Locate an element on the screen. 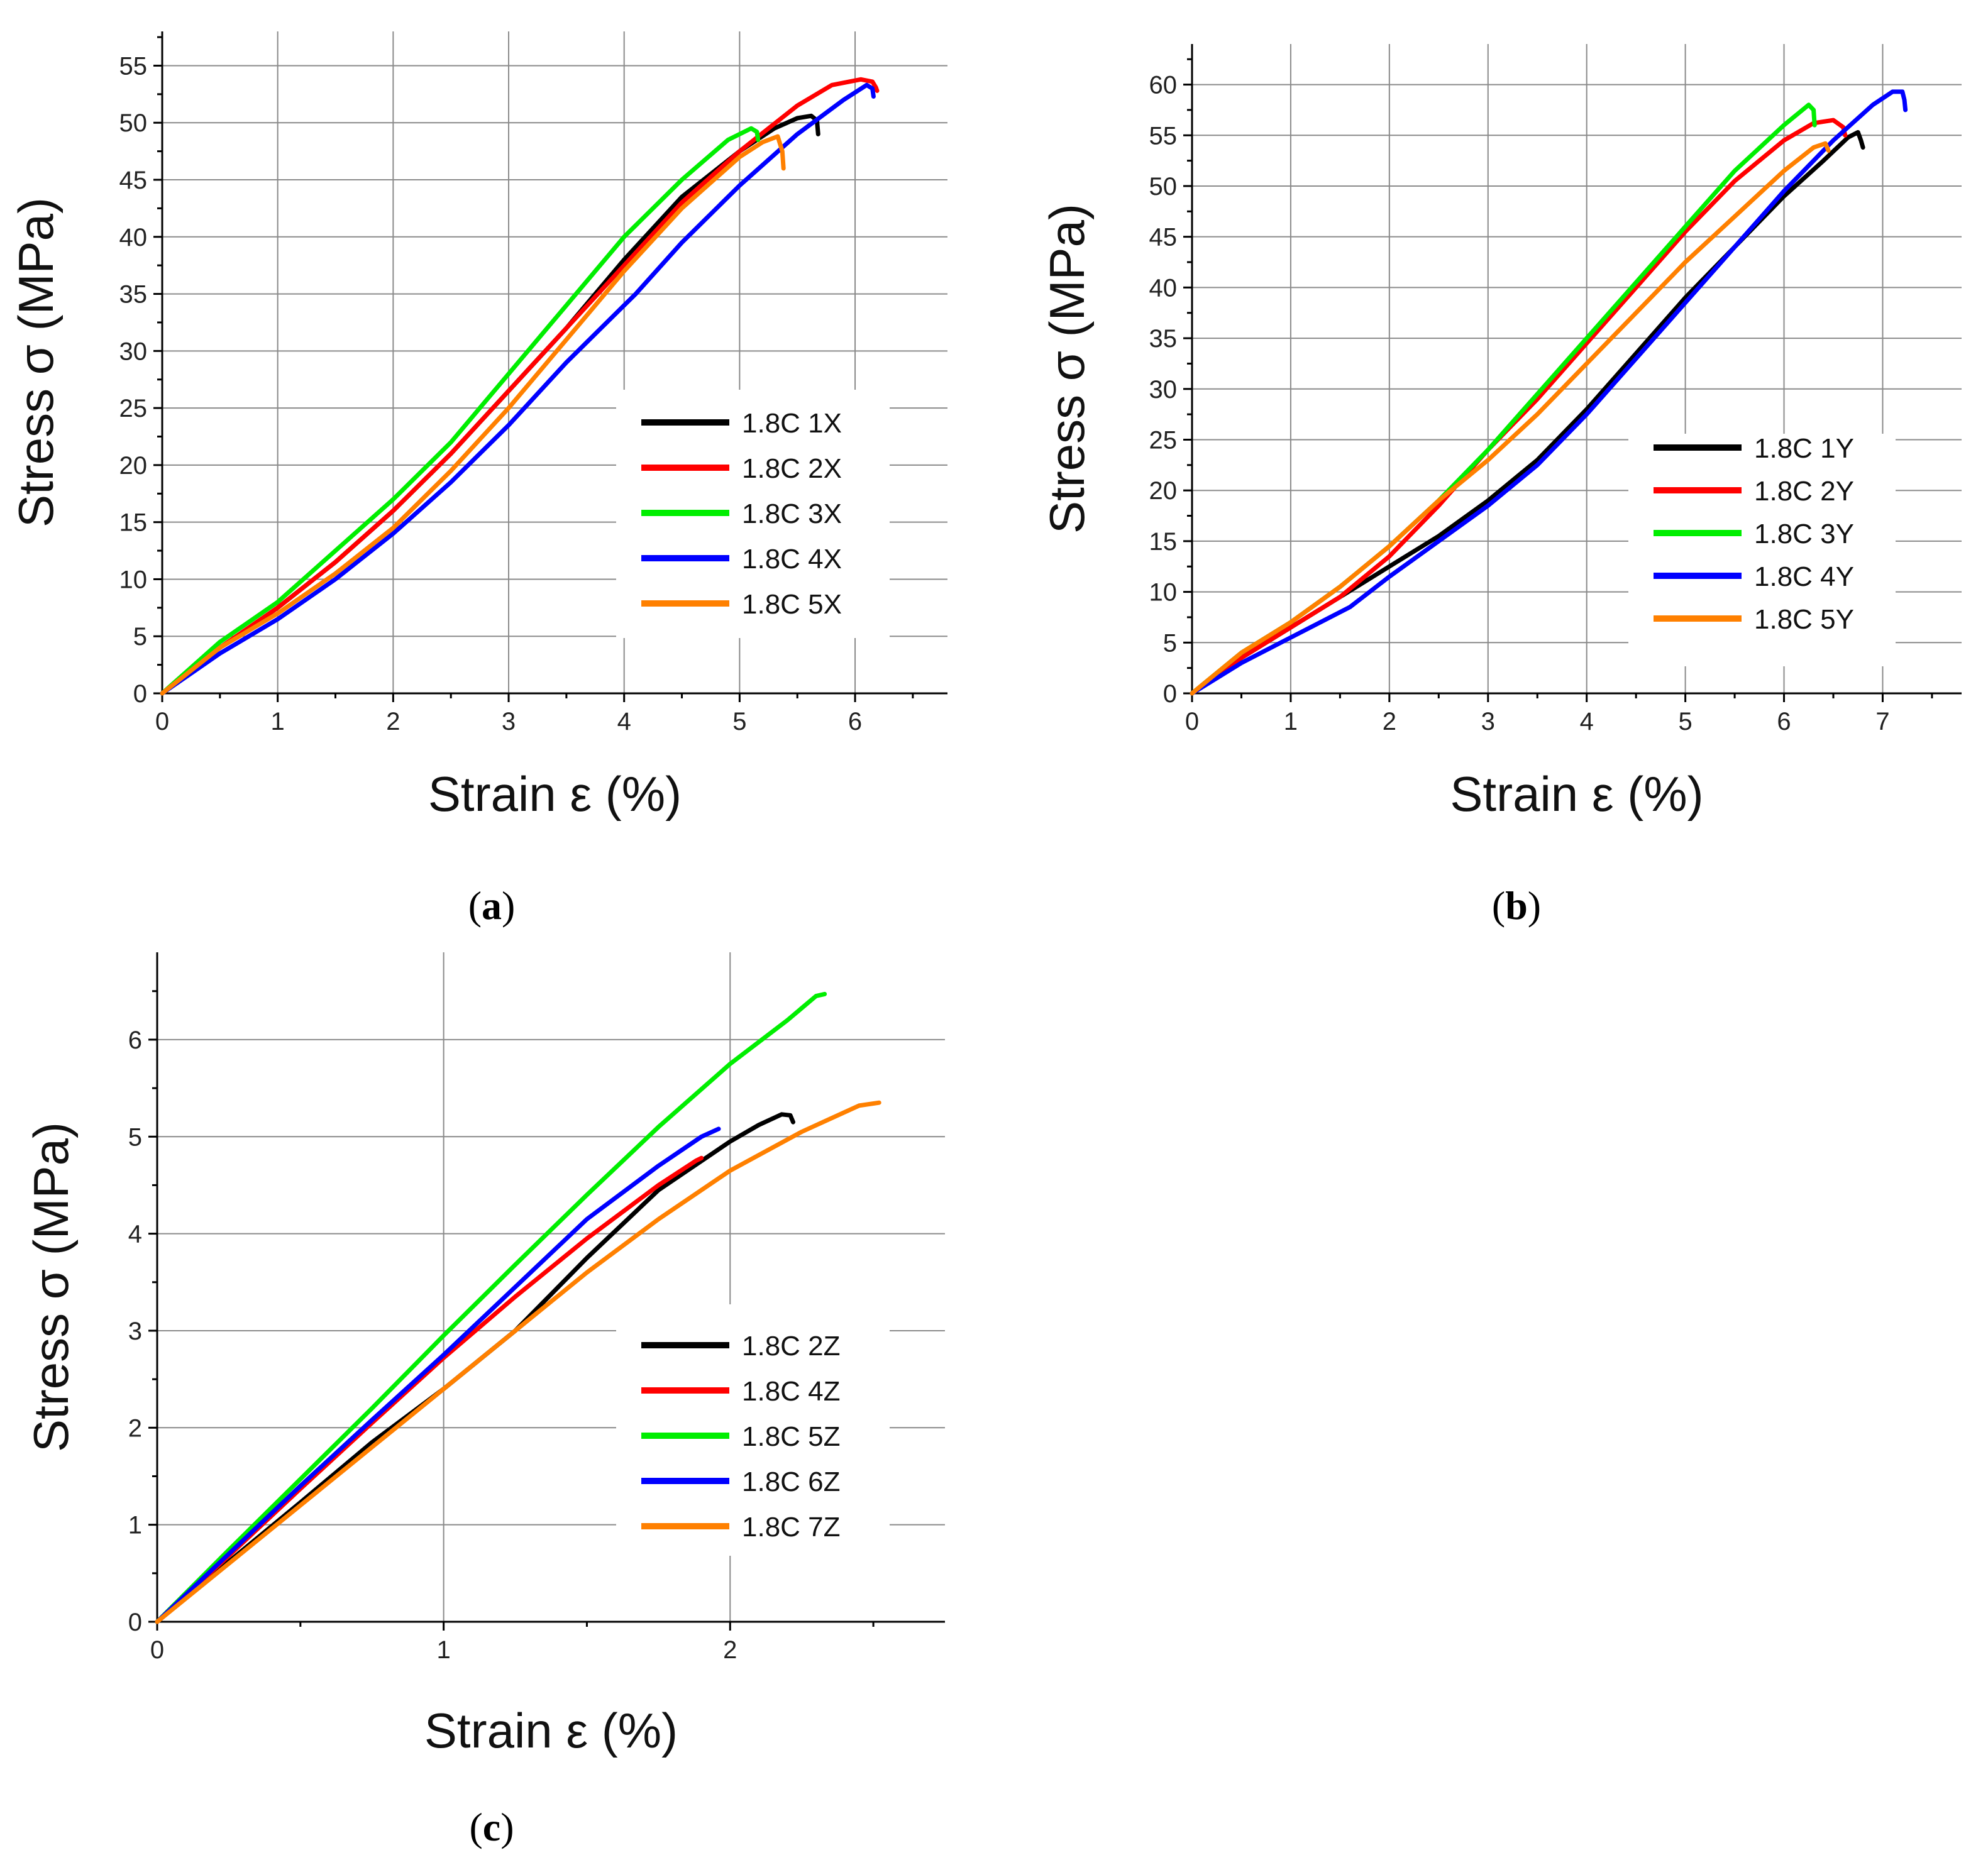  series-line-1-8c-5x is located at coordinates (473, 415).